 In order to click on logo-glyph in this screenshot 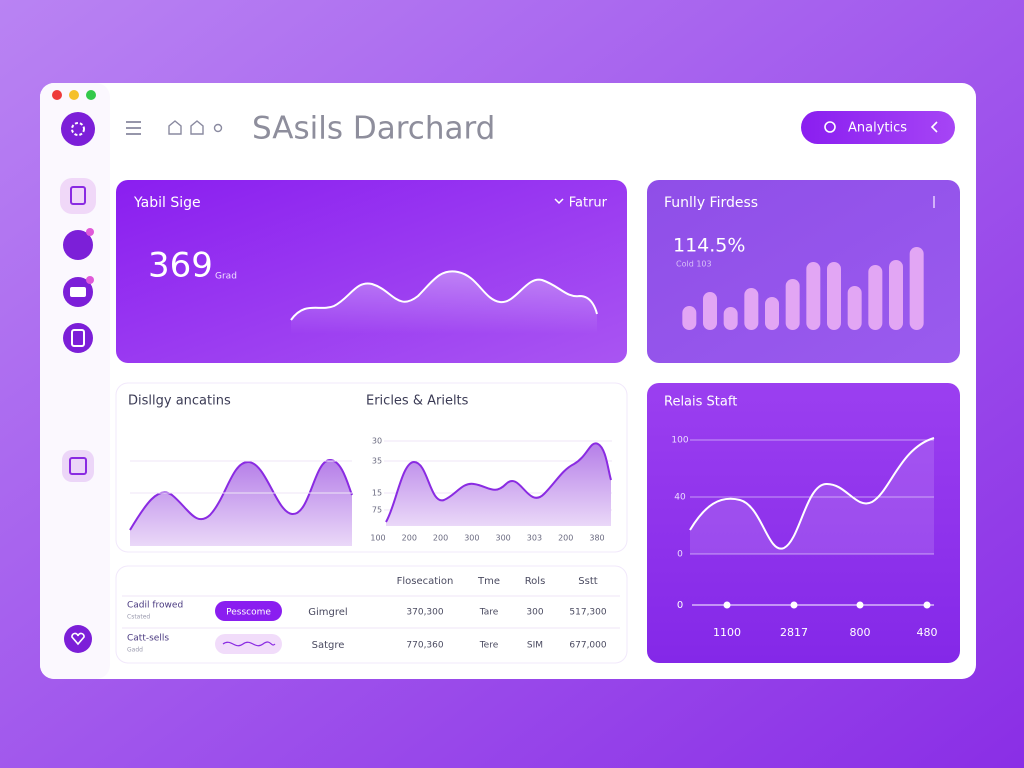, I will do `click(78, 129)`.